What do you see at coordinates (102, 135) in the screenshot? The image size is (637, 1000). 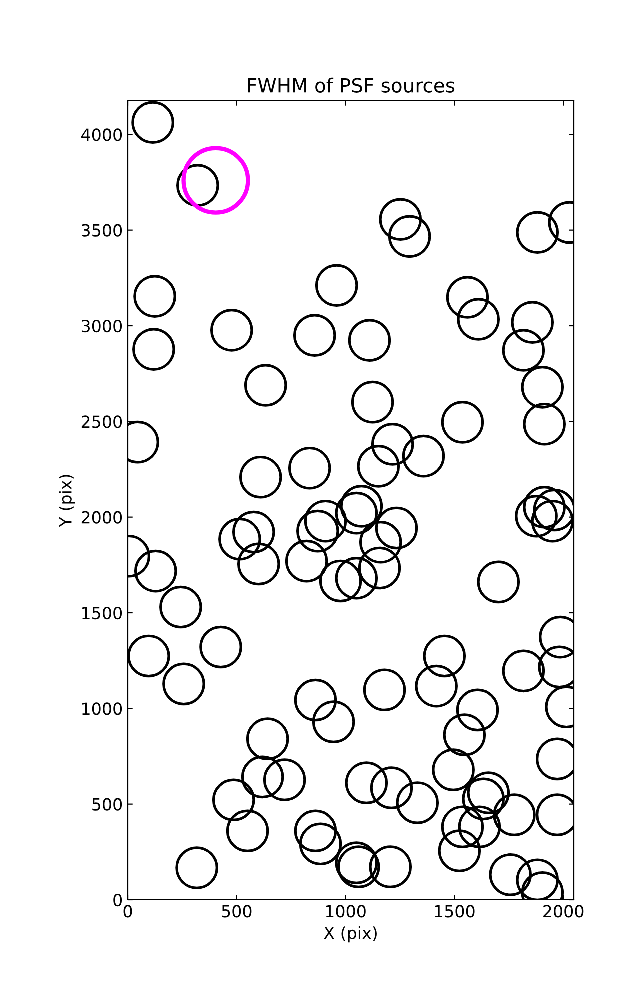 I see `y-tick-label: 4000` at bounding box center [102, 135].